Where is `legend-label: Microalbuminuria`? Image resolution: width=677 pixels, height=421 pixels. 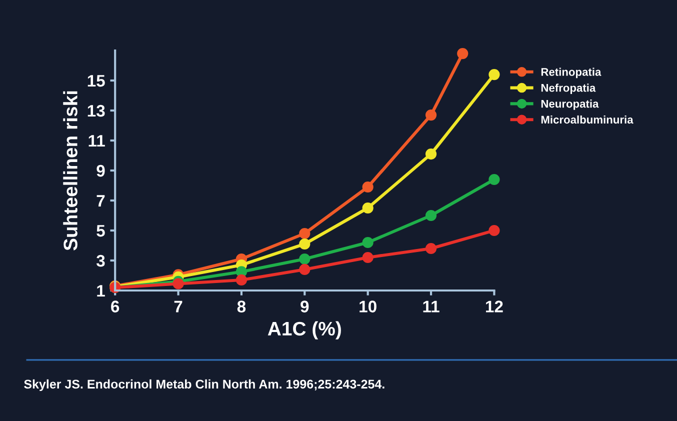
legend-label: Microalbuminuria is located at coordinates (587, 119).